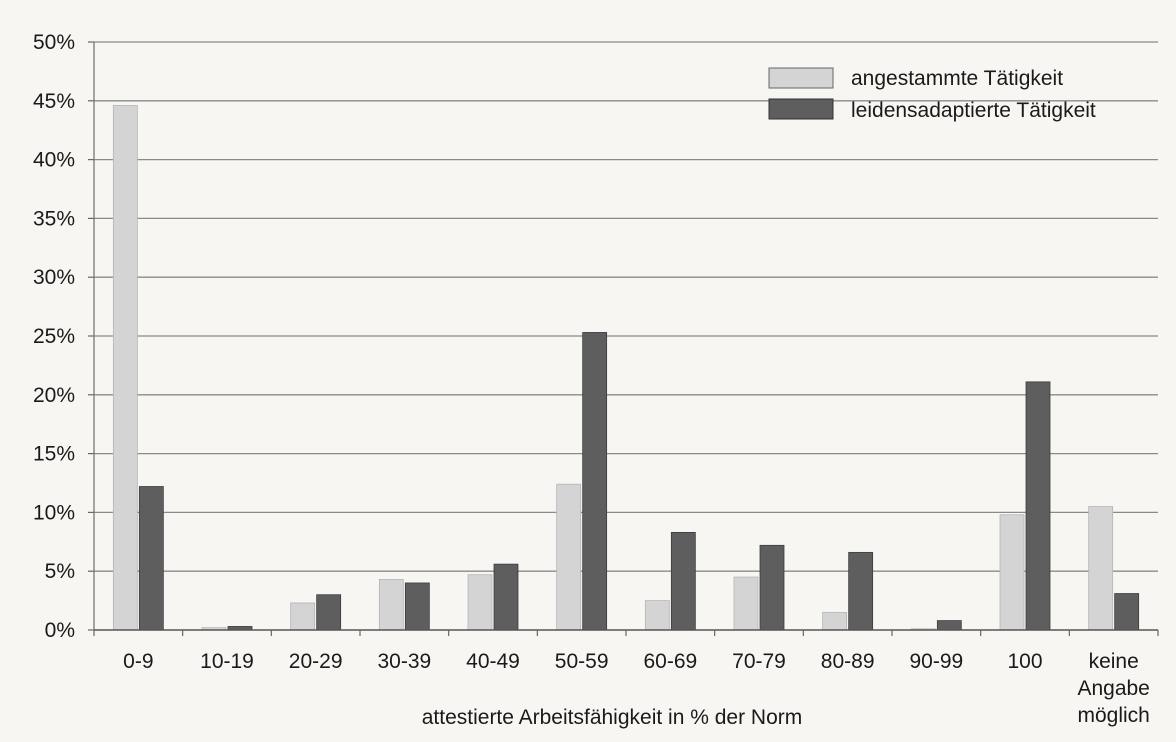 This screenshot has height=742, width=1176. What do you see at coordinates (54, 218) in the screenshot?
I see `y-tick-label: 35%` at bounding box center [54, 218].